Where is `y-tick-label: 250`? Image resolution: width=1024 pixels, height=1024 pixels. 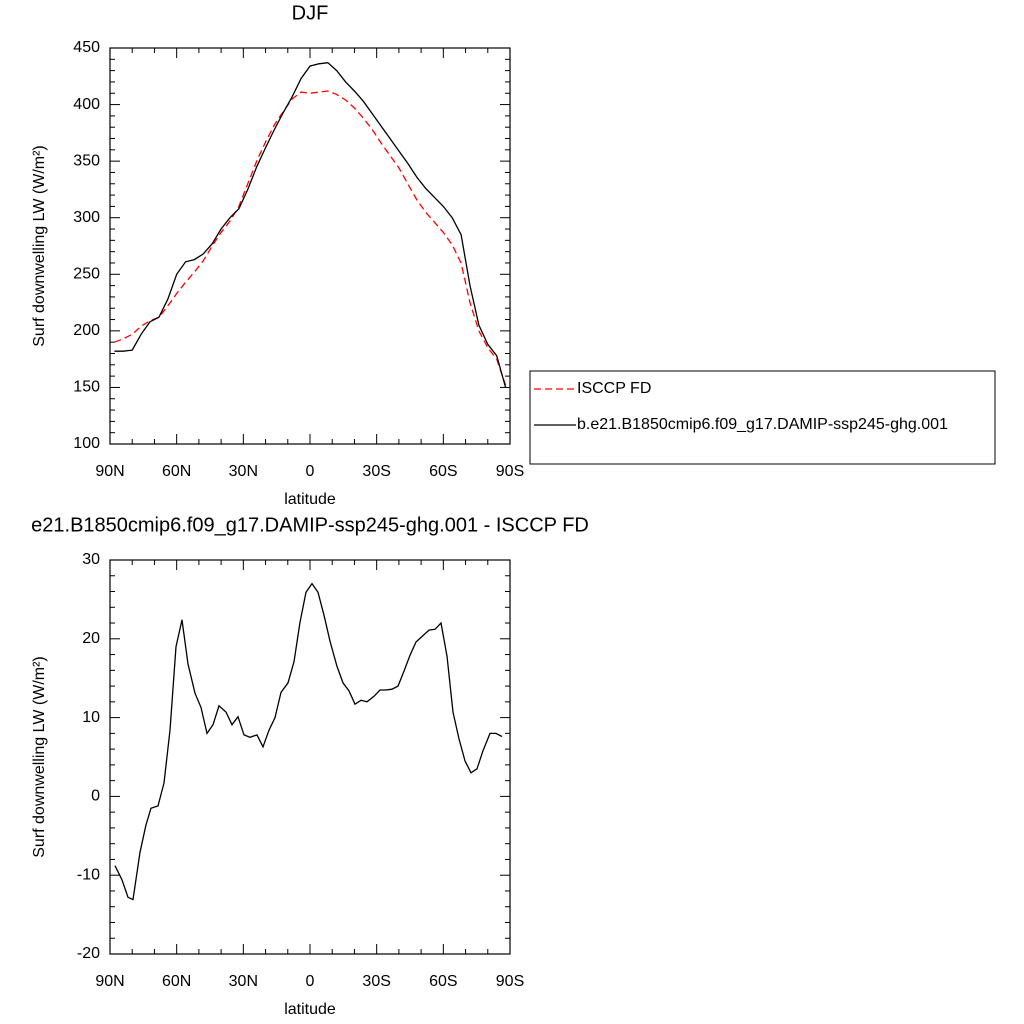
y-tick-label: 250 is located at coordinates (86, 274).